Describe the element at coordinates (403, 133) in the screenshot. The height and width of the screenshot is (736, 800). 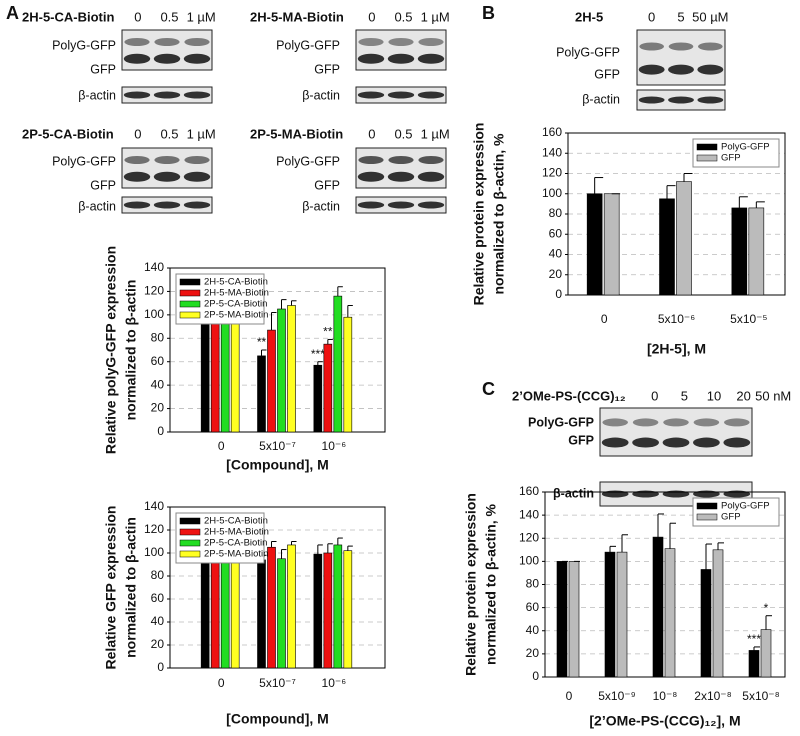
I see `dose-label: 0.5` at that location.